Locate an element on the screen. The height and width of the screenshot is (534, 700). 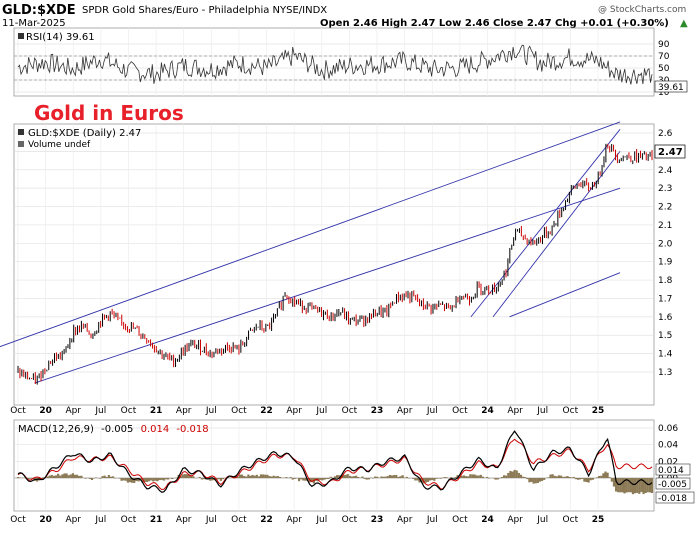
macd-label-histogram: -0.018 is located at coordinates (192, 429).